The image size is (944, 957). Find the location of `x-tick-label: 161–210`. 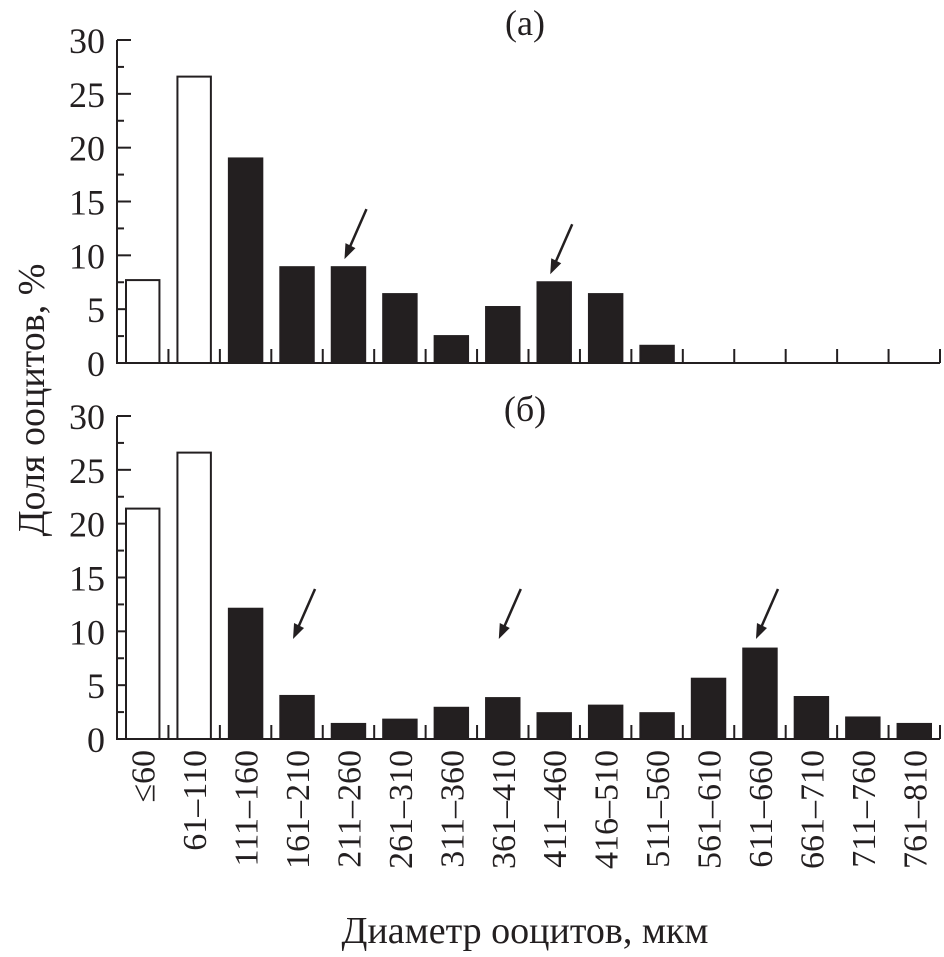

x-tick-label: 161–210 is located at coordinates (298, 809).